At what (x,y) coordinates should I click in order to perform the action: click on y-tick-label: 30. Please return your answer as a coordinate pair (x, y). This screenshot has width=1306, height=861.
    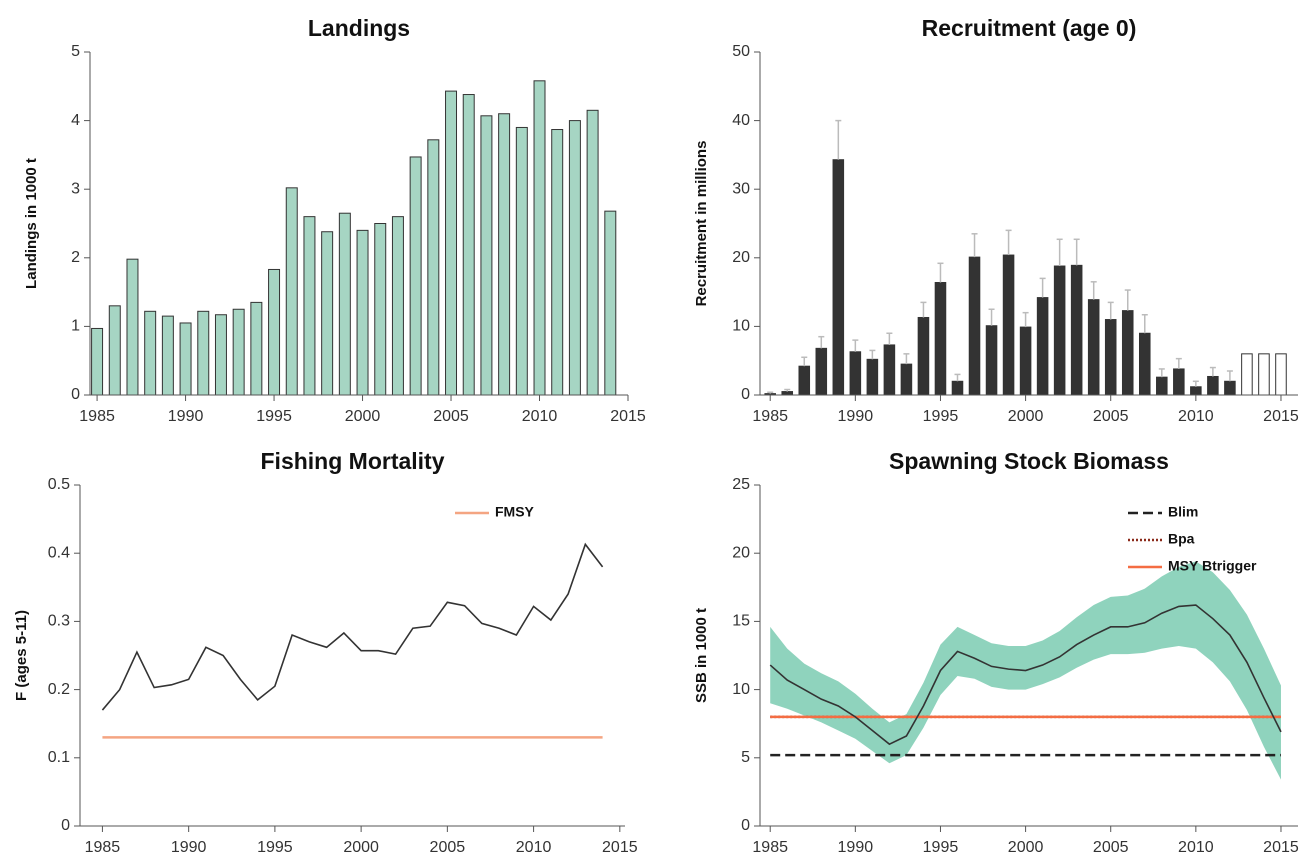
    Looking at the image, I should click on (741, 188).